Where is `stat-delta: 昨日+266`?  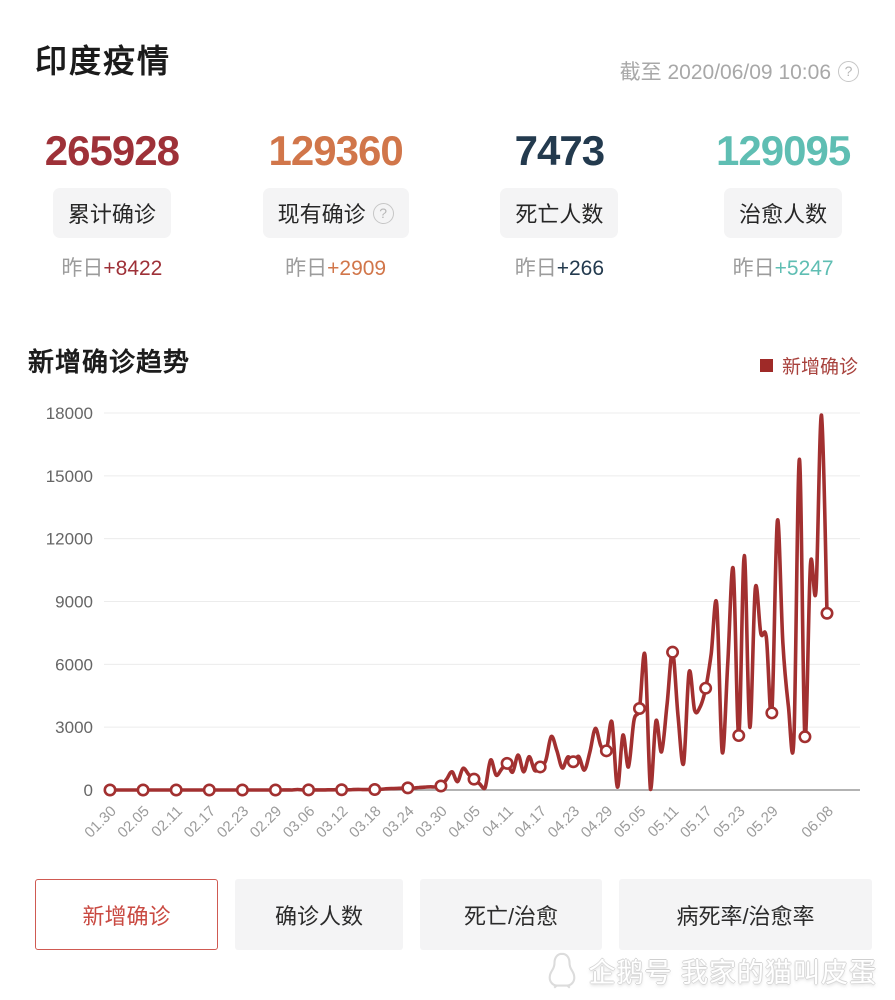 stat-delta: 昨日+266 is located at coordinates (559, 267).